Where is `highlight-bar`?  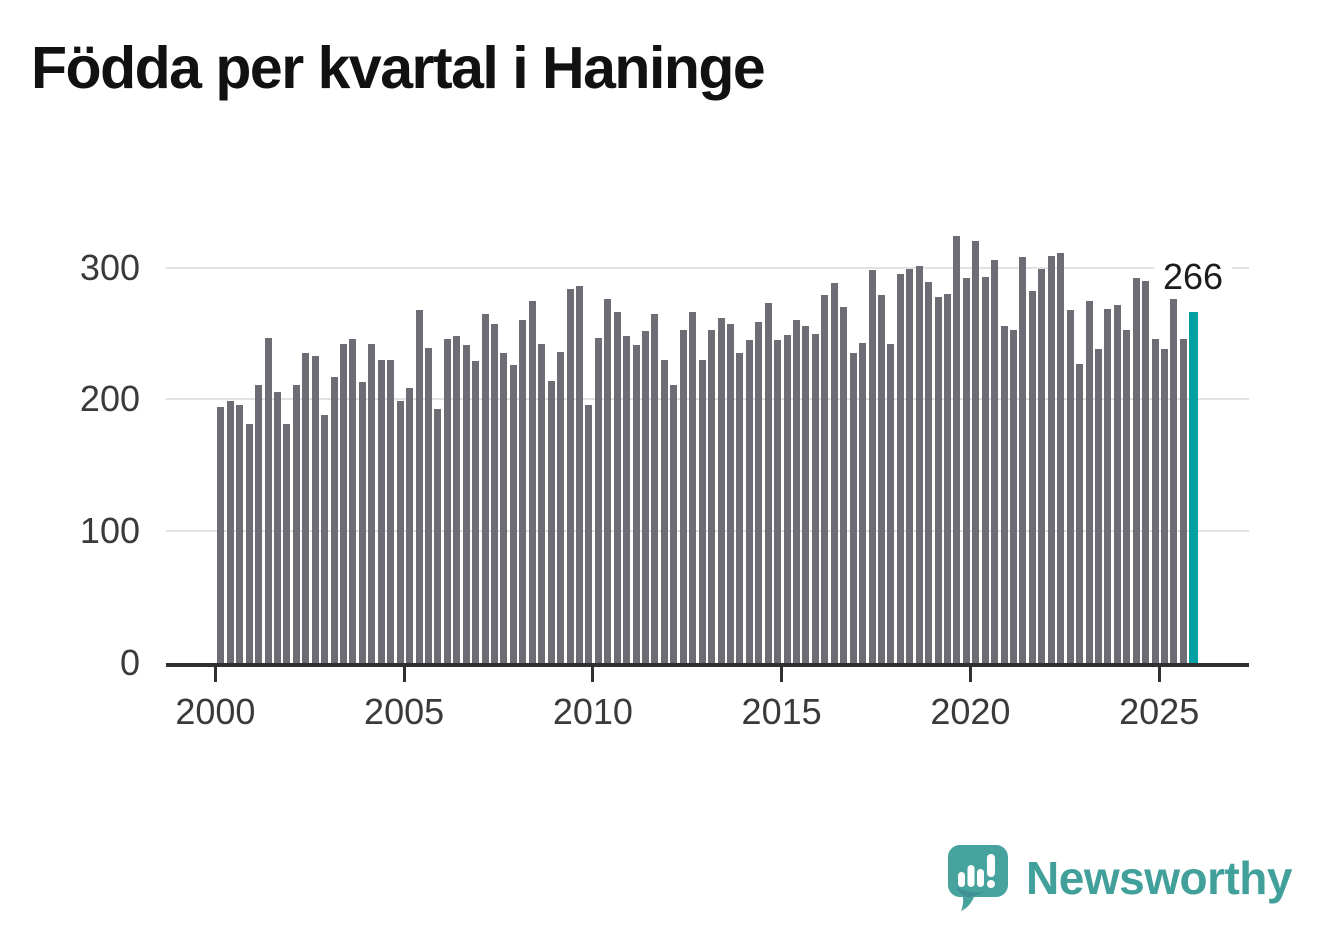
highlight-bar is located at coordinates (1193, 487).